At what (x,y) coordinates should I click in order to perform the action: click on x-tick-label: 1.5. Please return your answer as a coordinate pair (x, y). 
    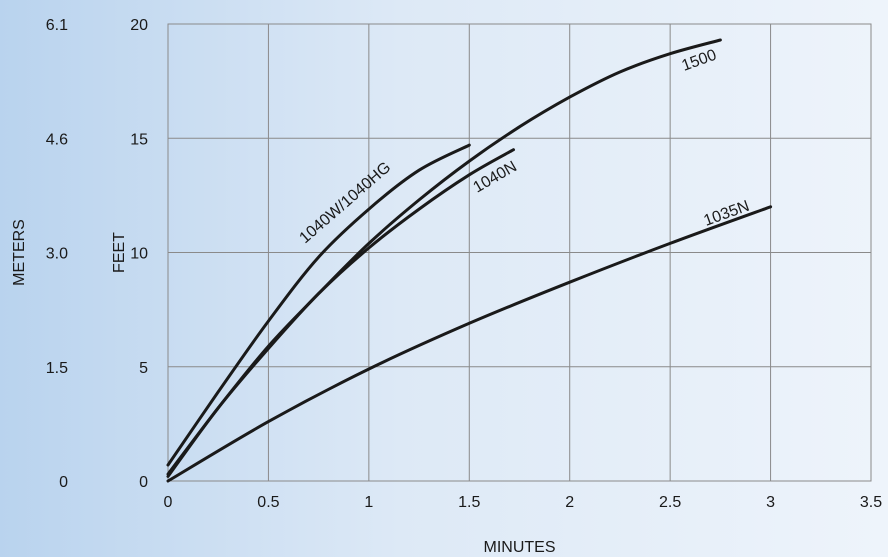
    Looking at the image, I should click on (469, 502).